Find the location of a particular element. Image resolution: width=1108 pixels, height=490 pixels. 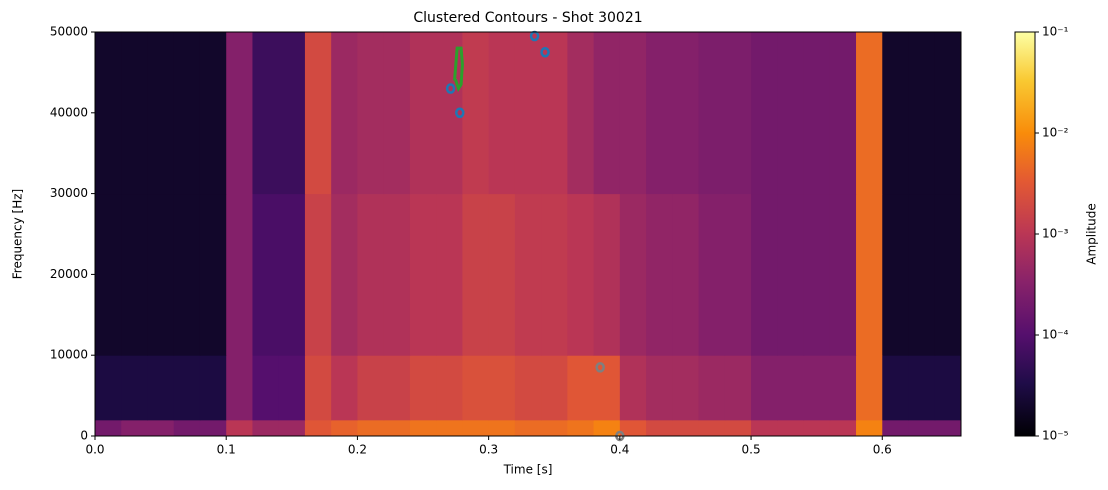

colorbar-tick-label: 10⁻⁴ is located at coordinates (1055, 335).